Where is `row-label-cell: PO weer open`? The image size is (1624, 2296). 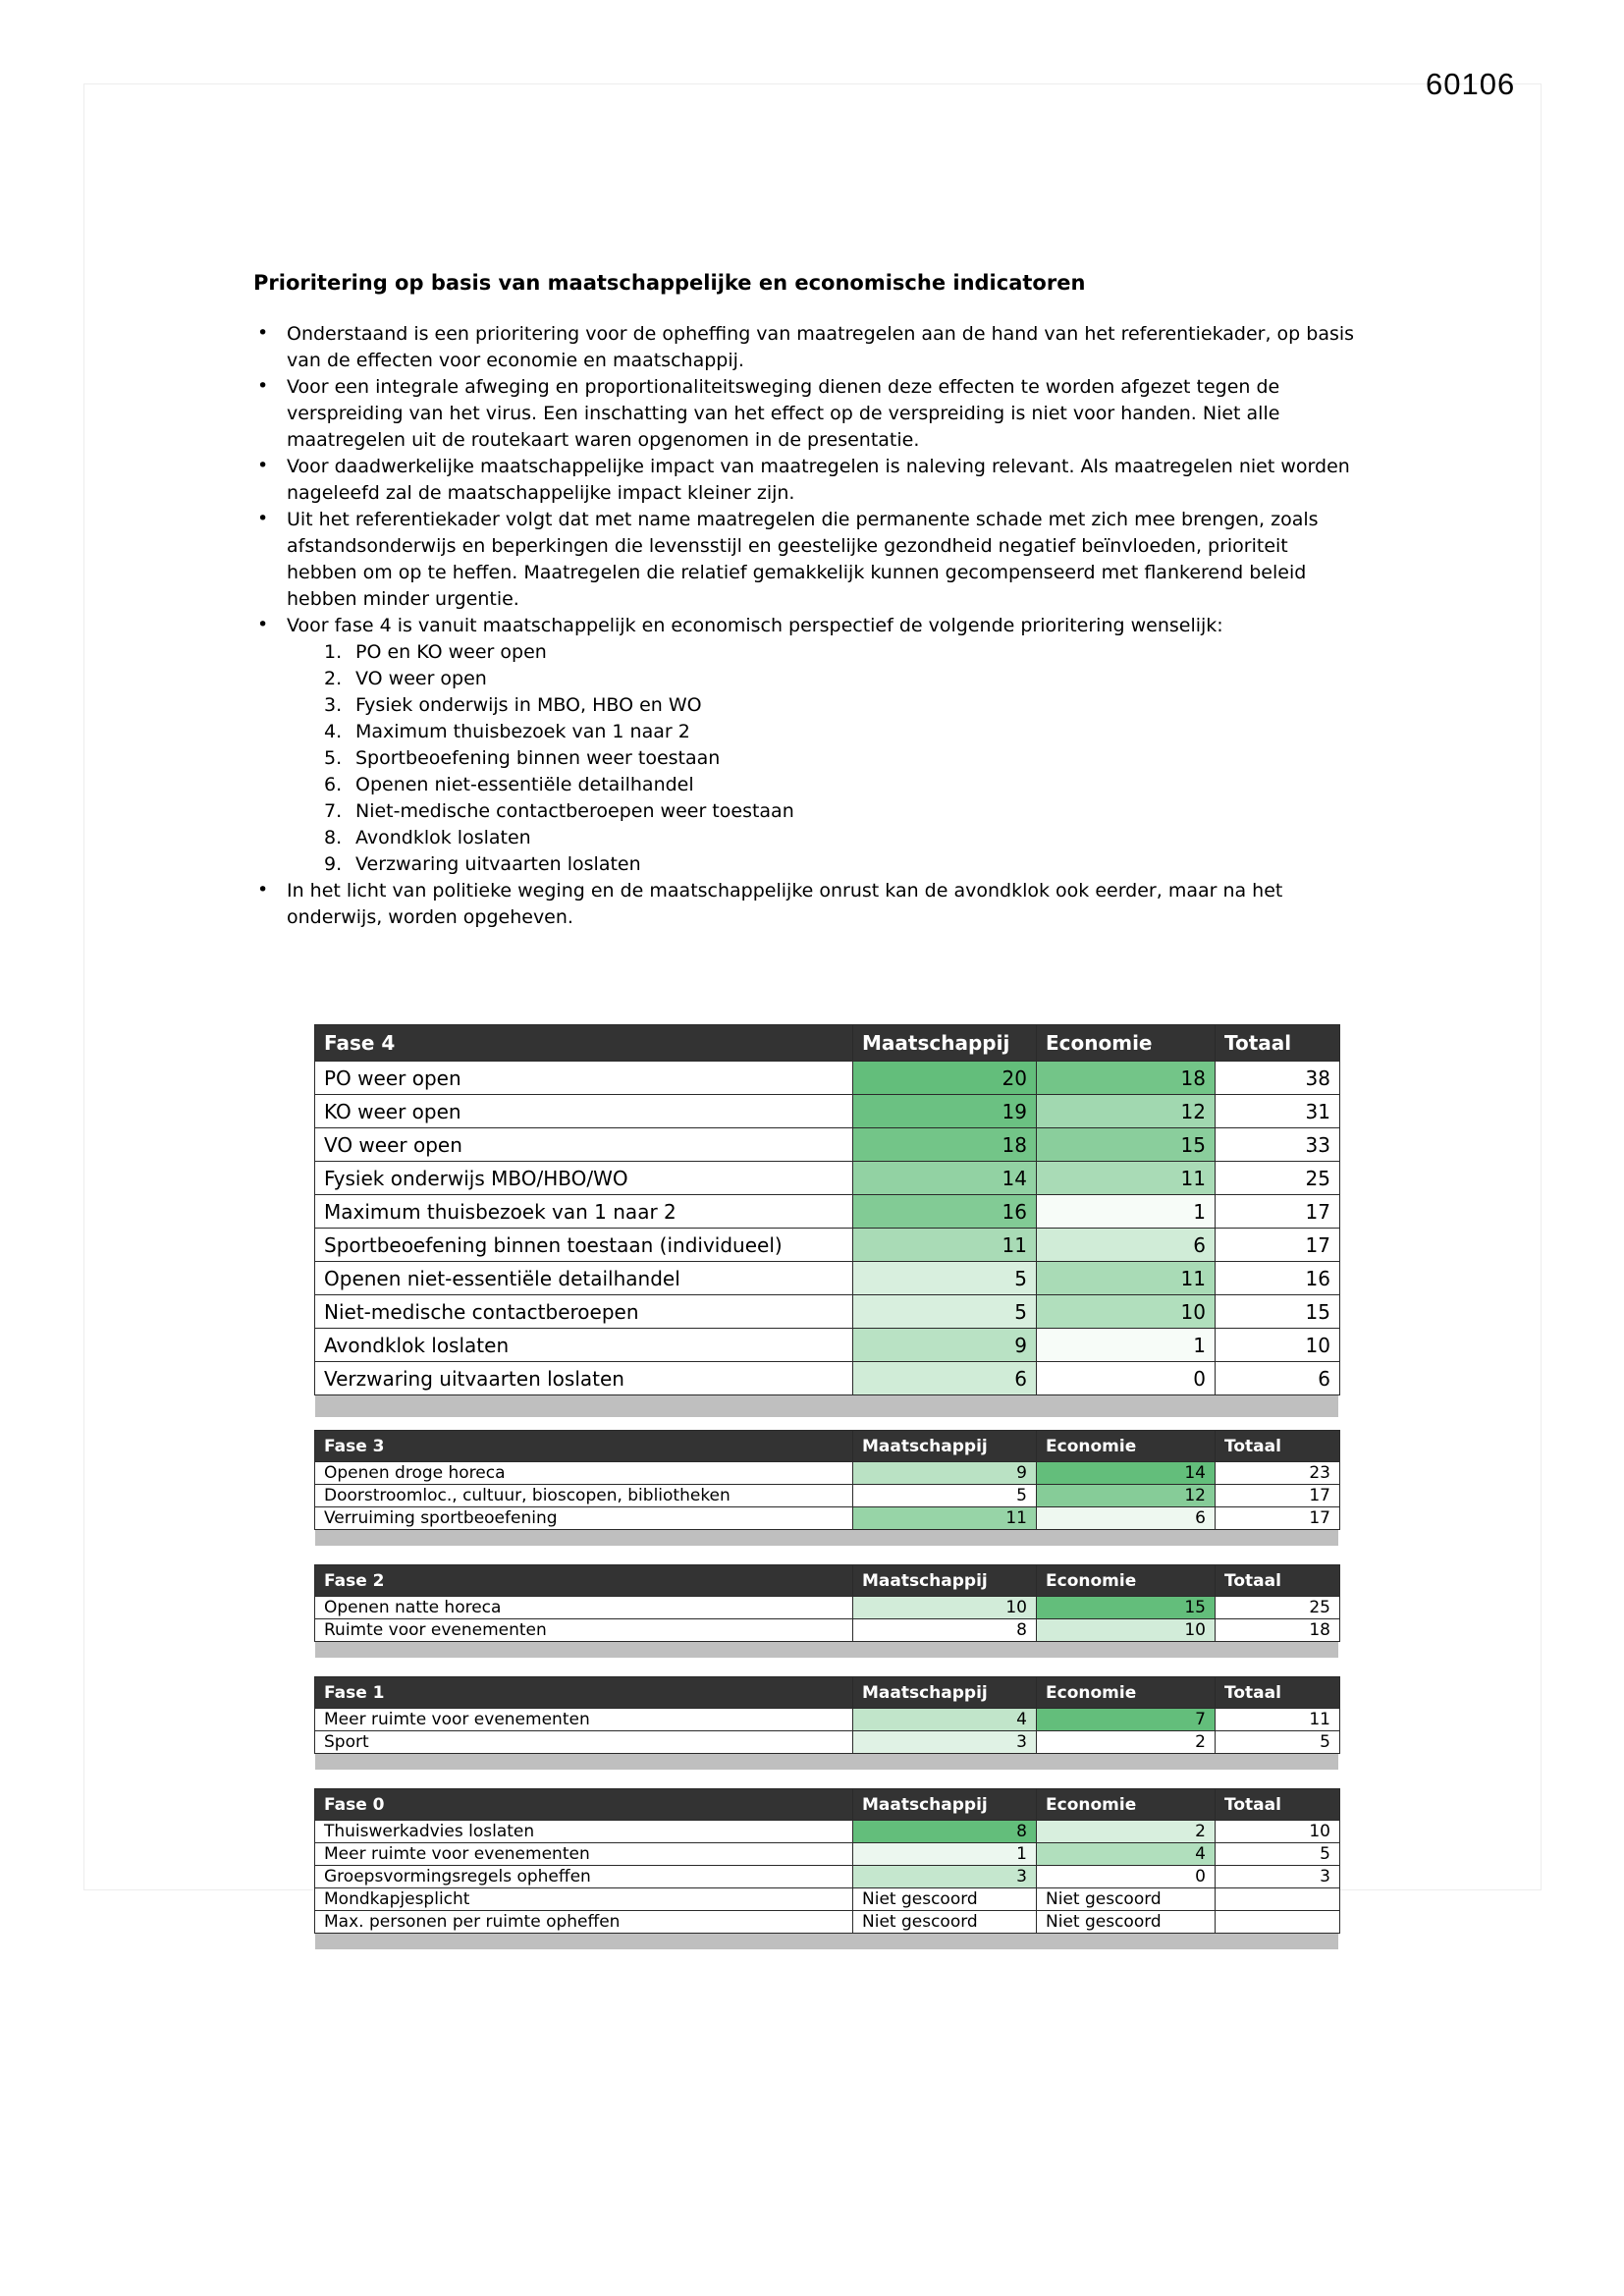
row-label-cell: PO weer open is located at coordinates (583, 1078).